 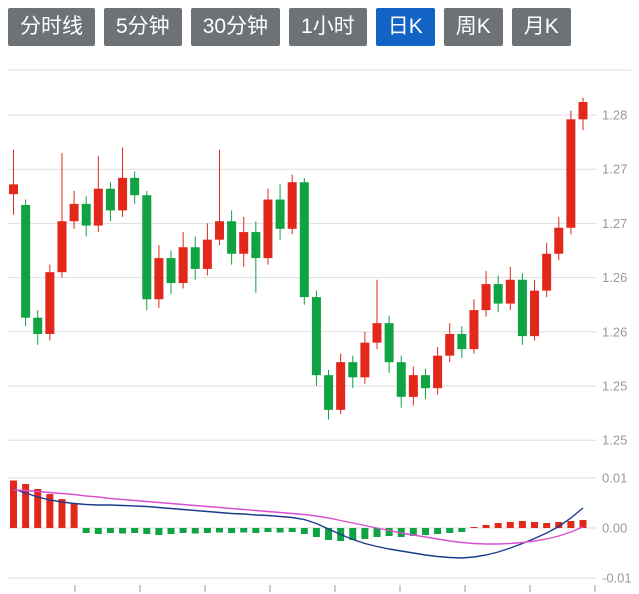 I want to click on tab-daily-k: 日K, so click(x=405, y=27).